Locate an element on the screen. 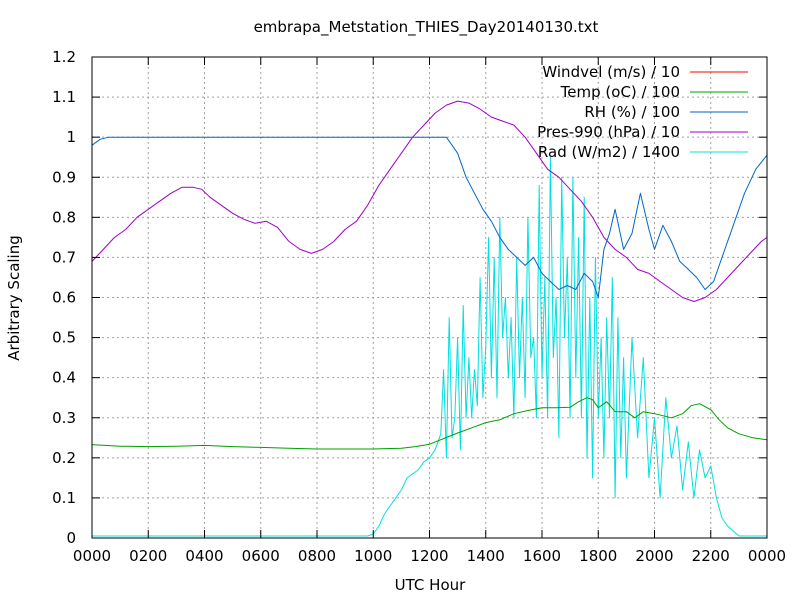 Image resolution: width=800 pixels, height=600 pixels. y-tick-label: 0.3 is located at coordinates (64, 418).